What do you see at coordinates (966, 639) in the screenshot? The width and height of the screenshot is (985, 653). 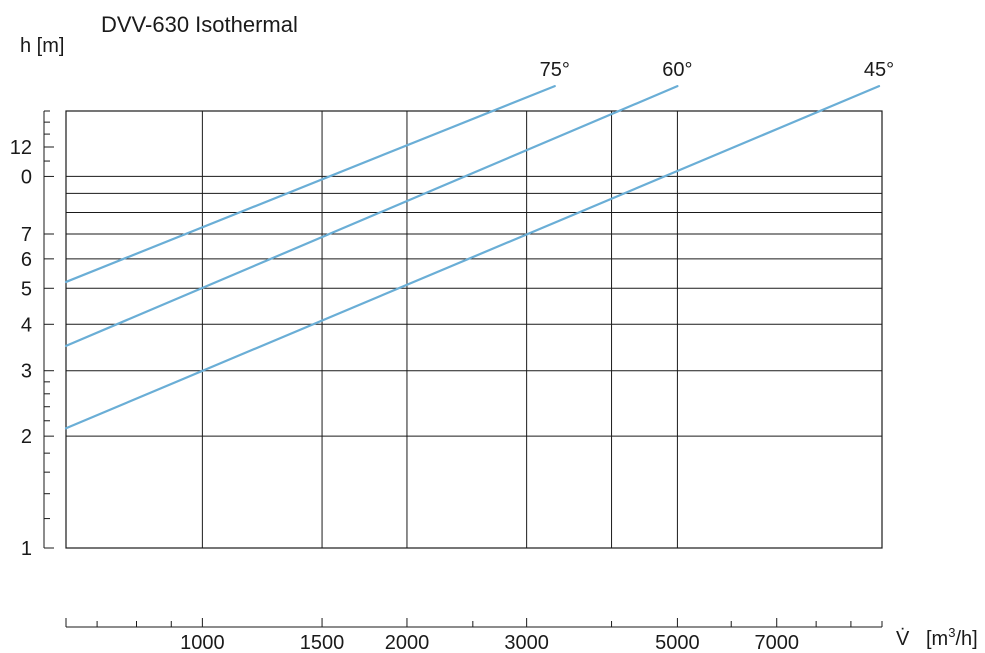 I see `x-axis-unit-tail: /h]` at bounding box center [966, 639].